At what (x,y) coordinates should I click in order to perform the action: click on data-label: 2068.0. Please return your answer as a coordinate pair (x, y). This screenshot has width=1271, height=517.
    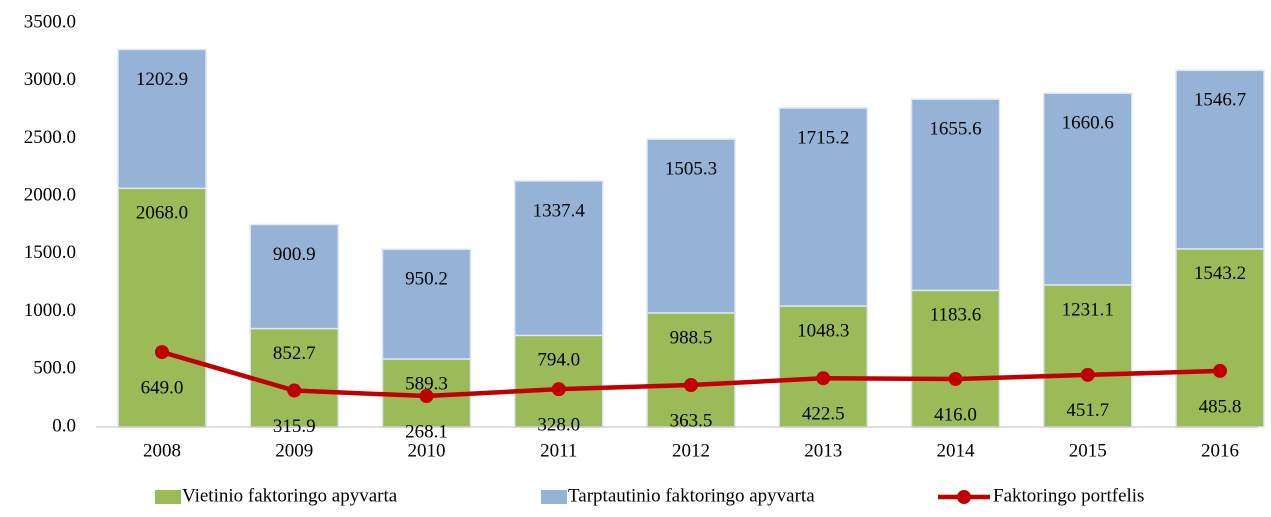
    Looking at the image, I should click on (162, 213).